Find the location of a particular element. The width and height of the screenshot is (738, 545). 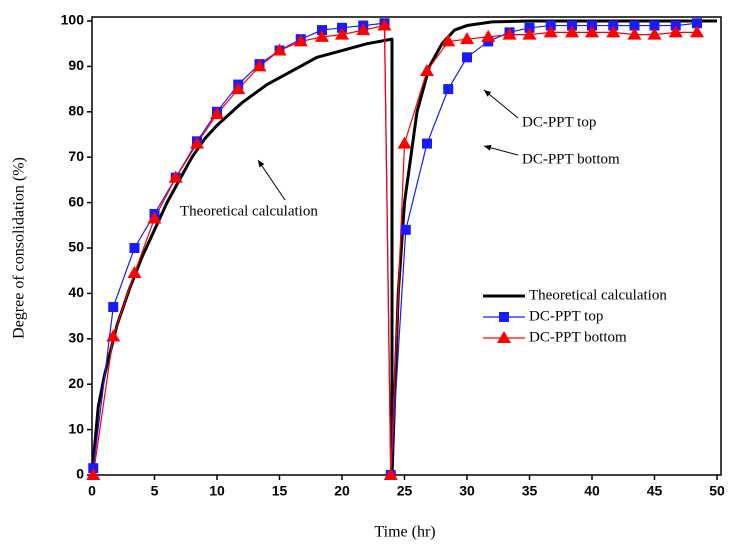

annotation: Theoretical calculation is located at coordinates (249, 211).